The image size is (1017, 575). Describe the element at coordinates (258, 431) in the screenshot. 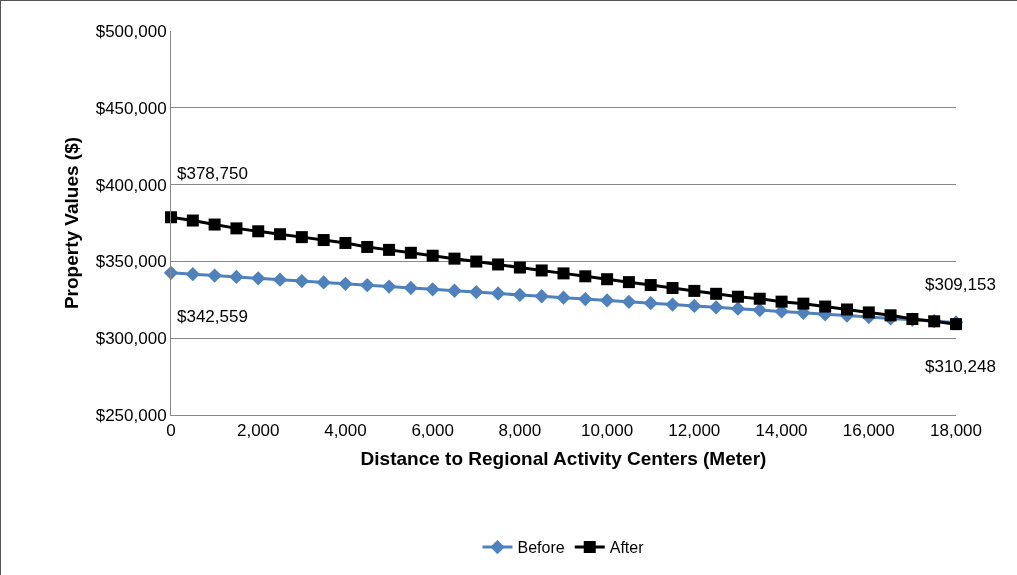

I see `x-tick-label: 2,000` at that location.